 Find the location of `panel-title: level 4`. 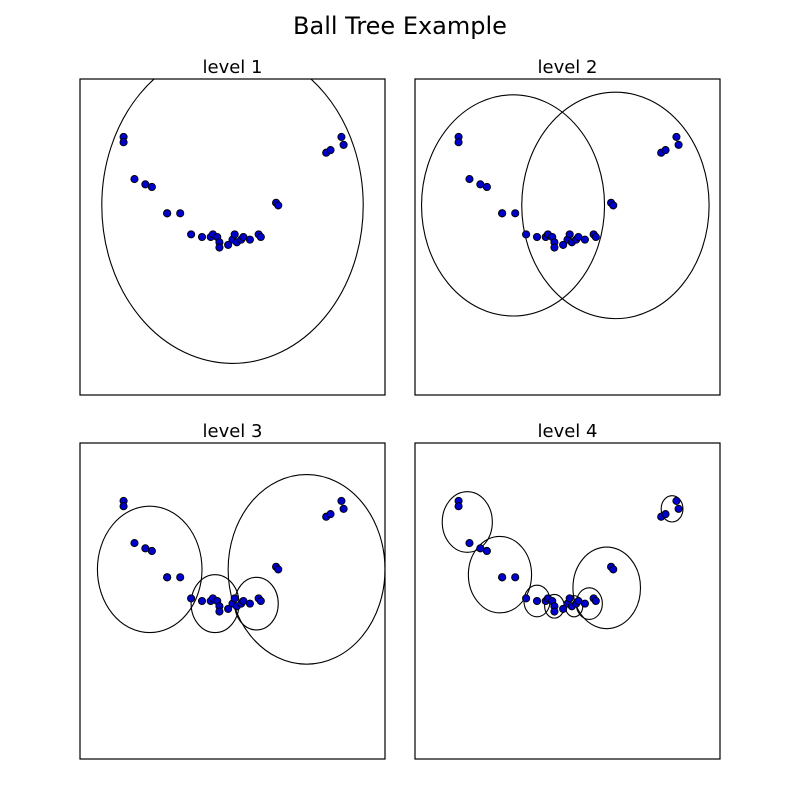

panel-title: level 4 is located at coordinates (568, 431).